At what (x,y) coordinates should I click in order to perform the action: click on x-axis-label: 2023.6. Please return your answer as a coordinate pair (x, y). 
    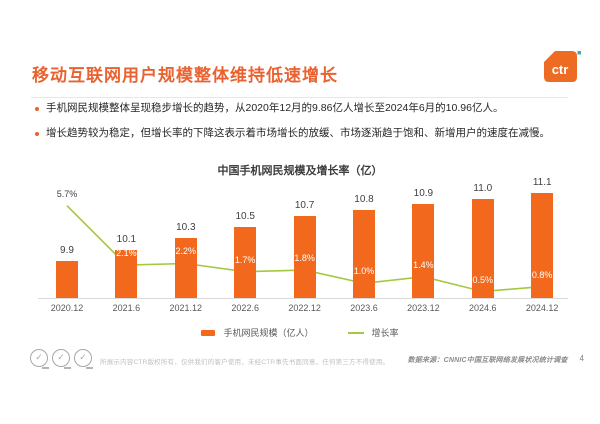
    Looking at the image, I should click on (364, 308).